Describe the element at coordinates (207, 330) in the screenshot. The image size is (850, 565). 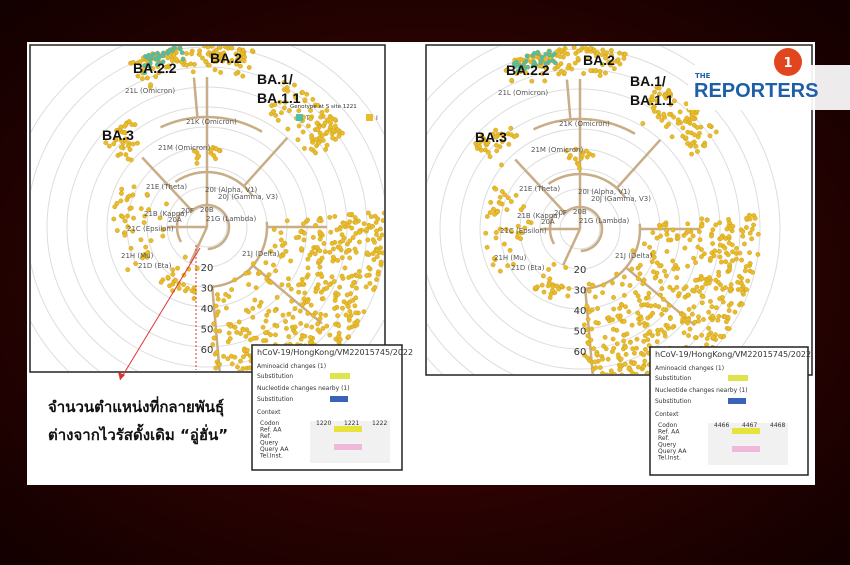
I see `ring-label: 50` at that location.